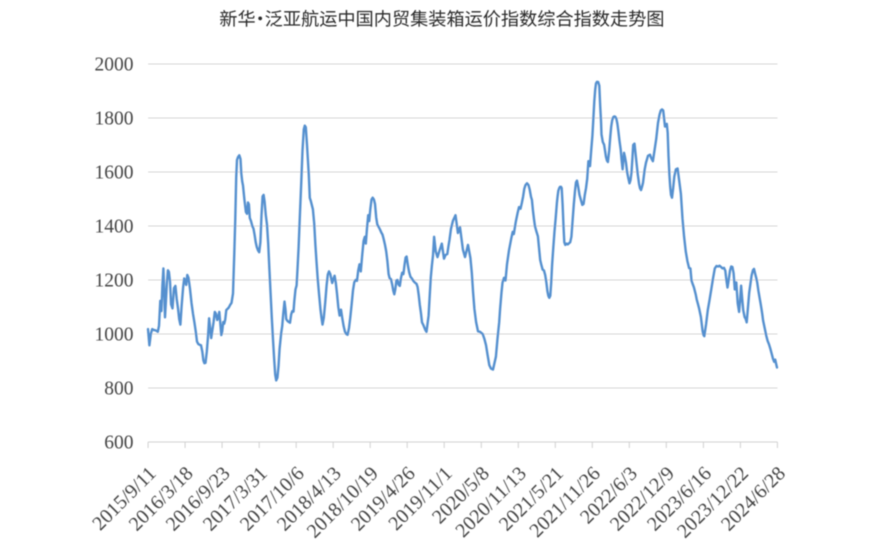  I want to click on svg-text: 1800, so click(114, 119).